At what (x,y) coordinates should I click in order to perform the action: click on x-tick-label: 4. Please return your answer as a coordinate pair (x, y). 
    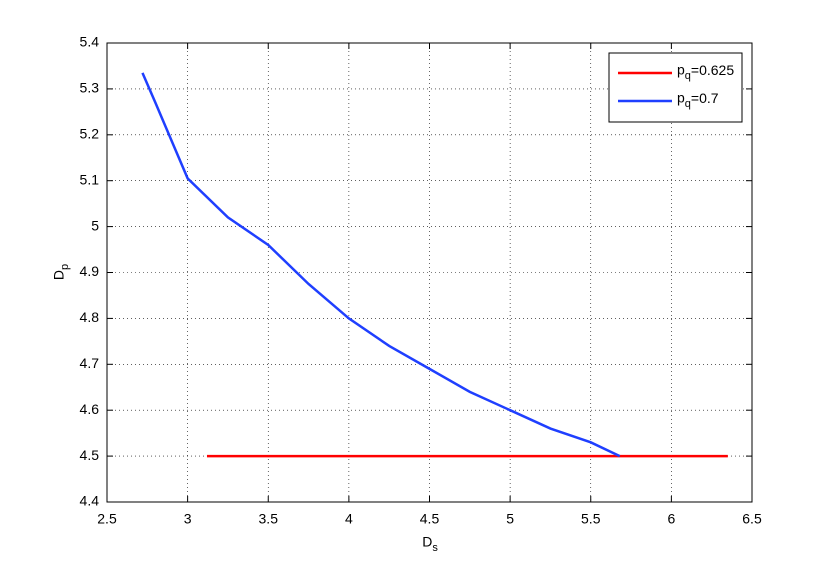
    Looking at the image, I should click on (349, 519).